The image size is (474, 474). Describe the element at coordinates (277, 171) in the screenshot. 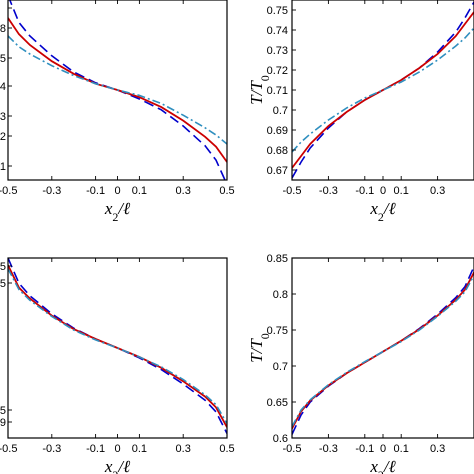

I see `y-tick-label: 0.67` at that location.